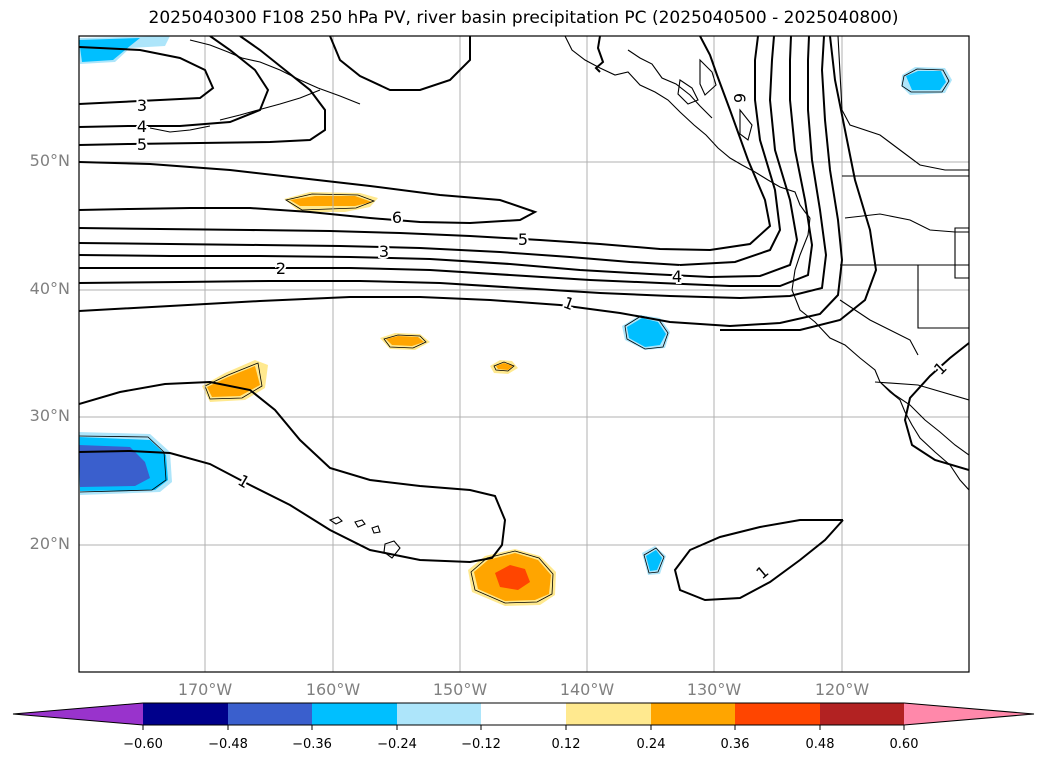  I want to click on colorbar, so click(523, 716).